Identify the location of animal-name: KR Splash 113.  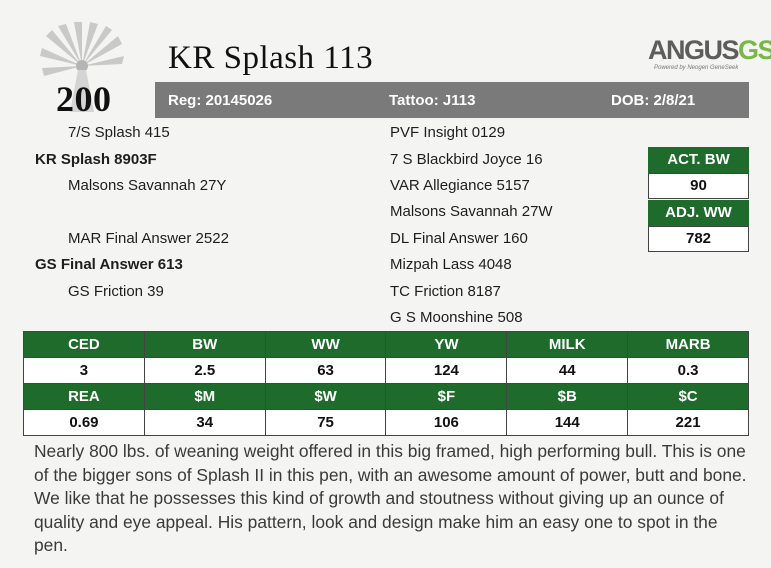
(271, 58).